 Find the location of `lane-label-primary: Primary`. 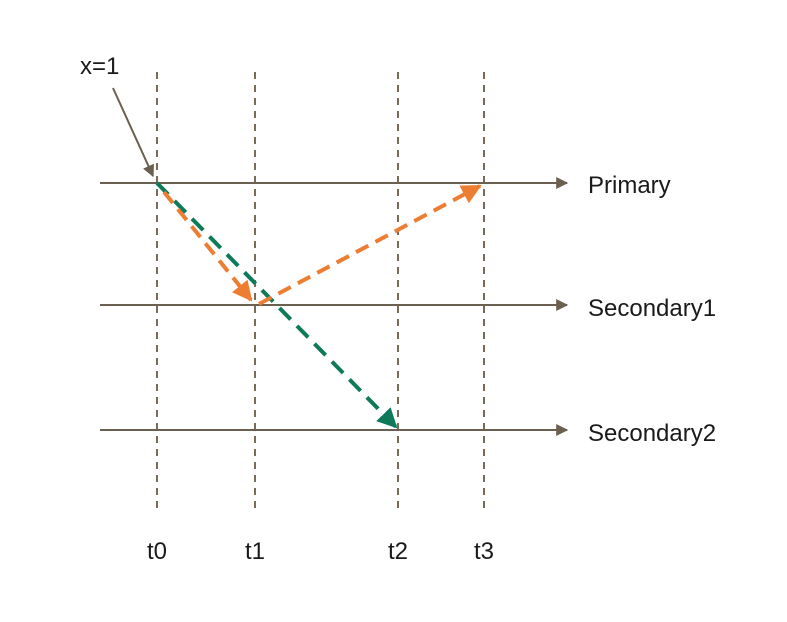

lane-label-primary: Primary is located at coordinates (629, 185).